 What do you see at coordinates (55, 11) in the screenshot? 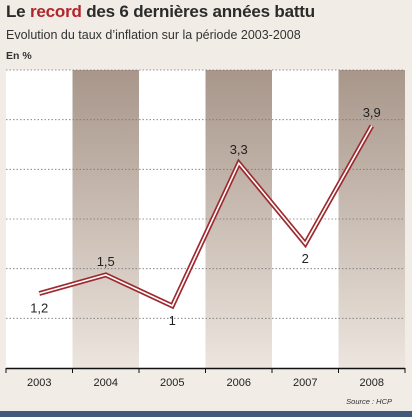
I see `title-accent: record` at bounding box center [55, 11].